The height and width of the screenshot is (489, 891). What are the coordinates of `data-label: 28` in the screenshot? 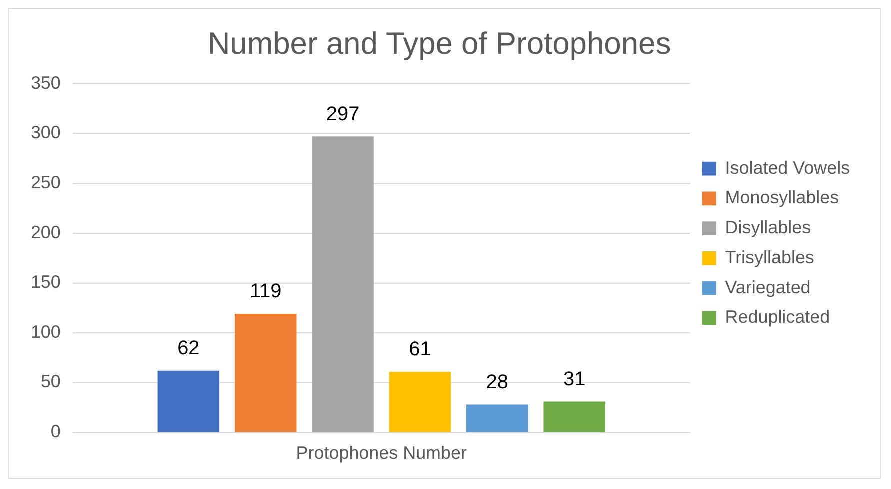 It's located at (497, 382).